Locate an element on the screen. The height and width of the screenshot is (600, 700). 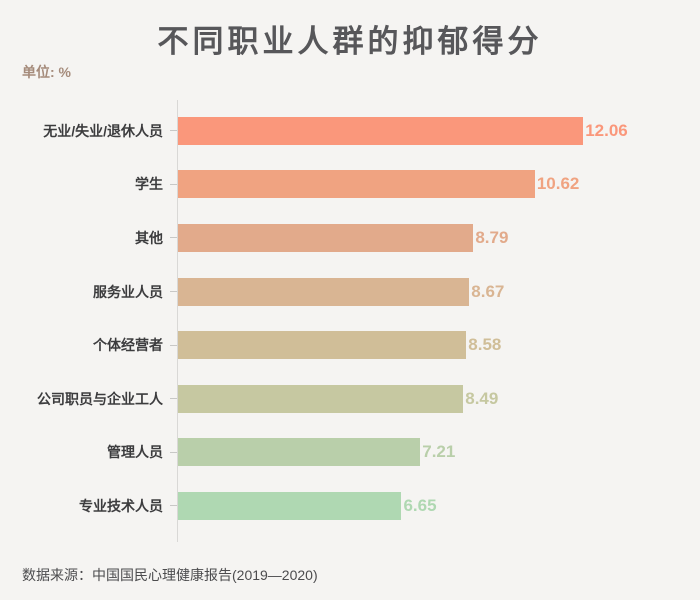
bar-track: 12.06 is located at coordinates (438, 131).